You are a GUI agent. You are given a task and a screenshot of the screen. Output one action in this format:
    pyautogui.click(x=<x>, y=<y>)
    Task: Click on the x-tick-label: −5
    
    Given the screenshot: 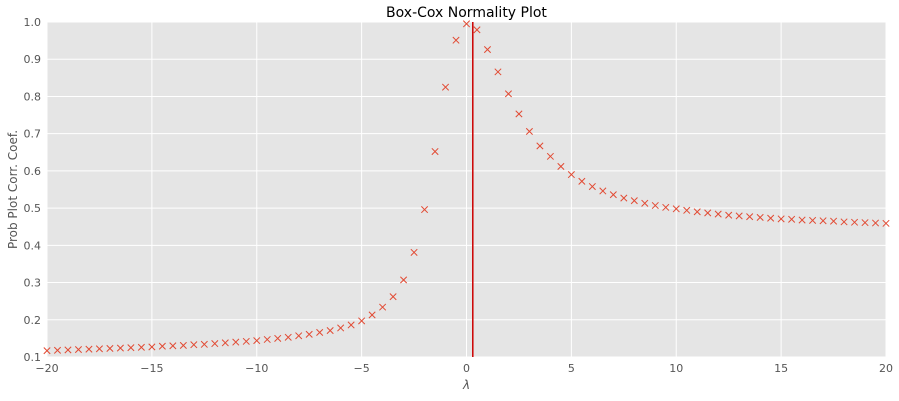 What is the action you would take?
    pyautogui.click(x=362, y=368)
    